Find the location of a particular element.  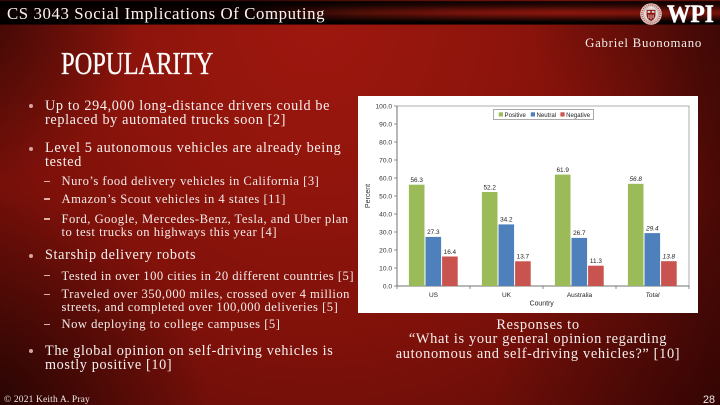

svg-text: 30.0 is located at coordinates (385, 232).